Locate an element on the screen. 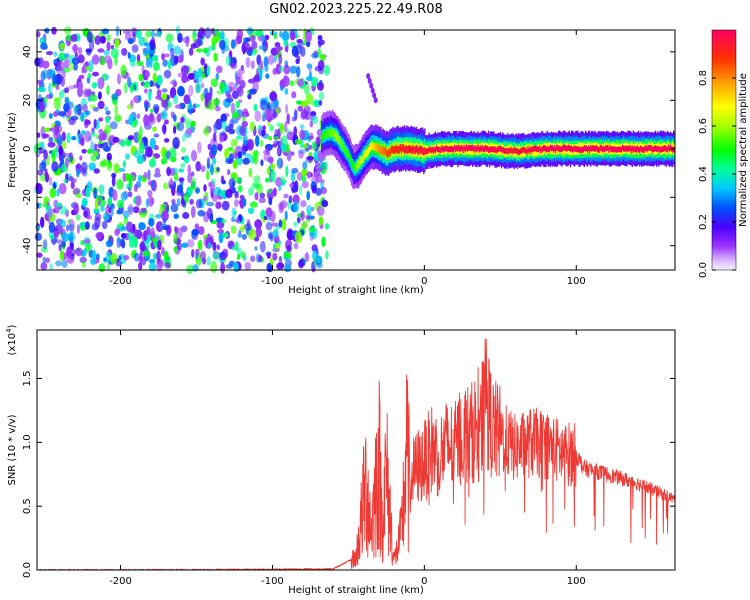 The image size is (750, 600). snr-multiplier-exponent: 4 is located at coordinates (9, 330).